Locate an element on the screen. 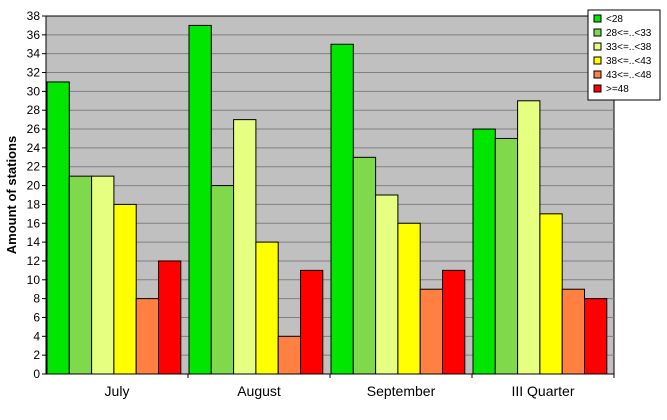  y-tick-label: 16 is located at coordinates (34, 223).